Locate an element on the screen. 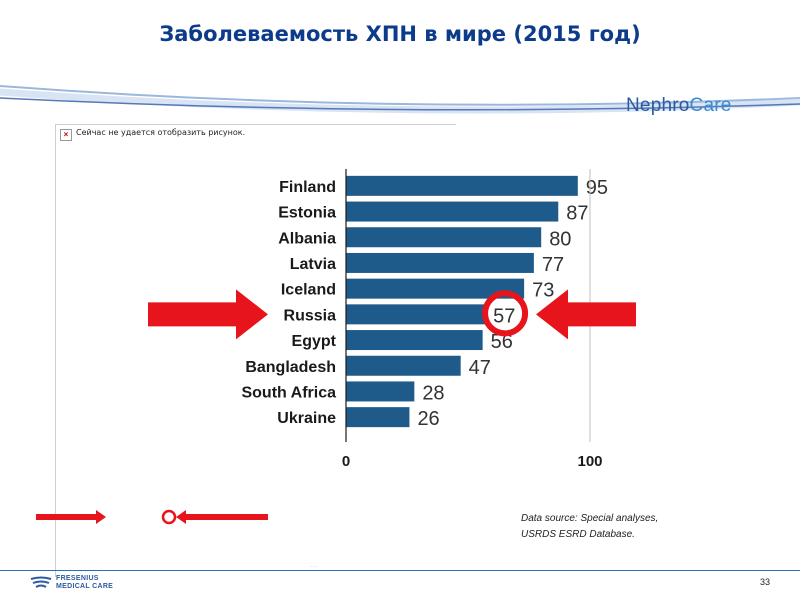  value-label: 56 is located at coordinates (502, 342).